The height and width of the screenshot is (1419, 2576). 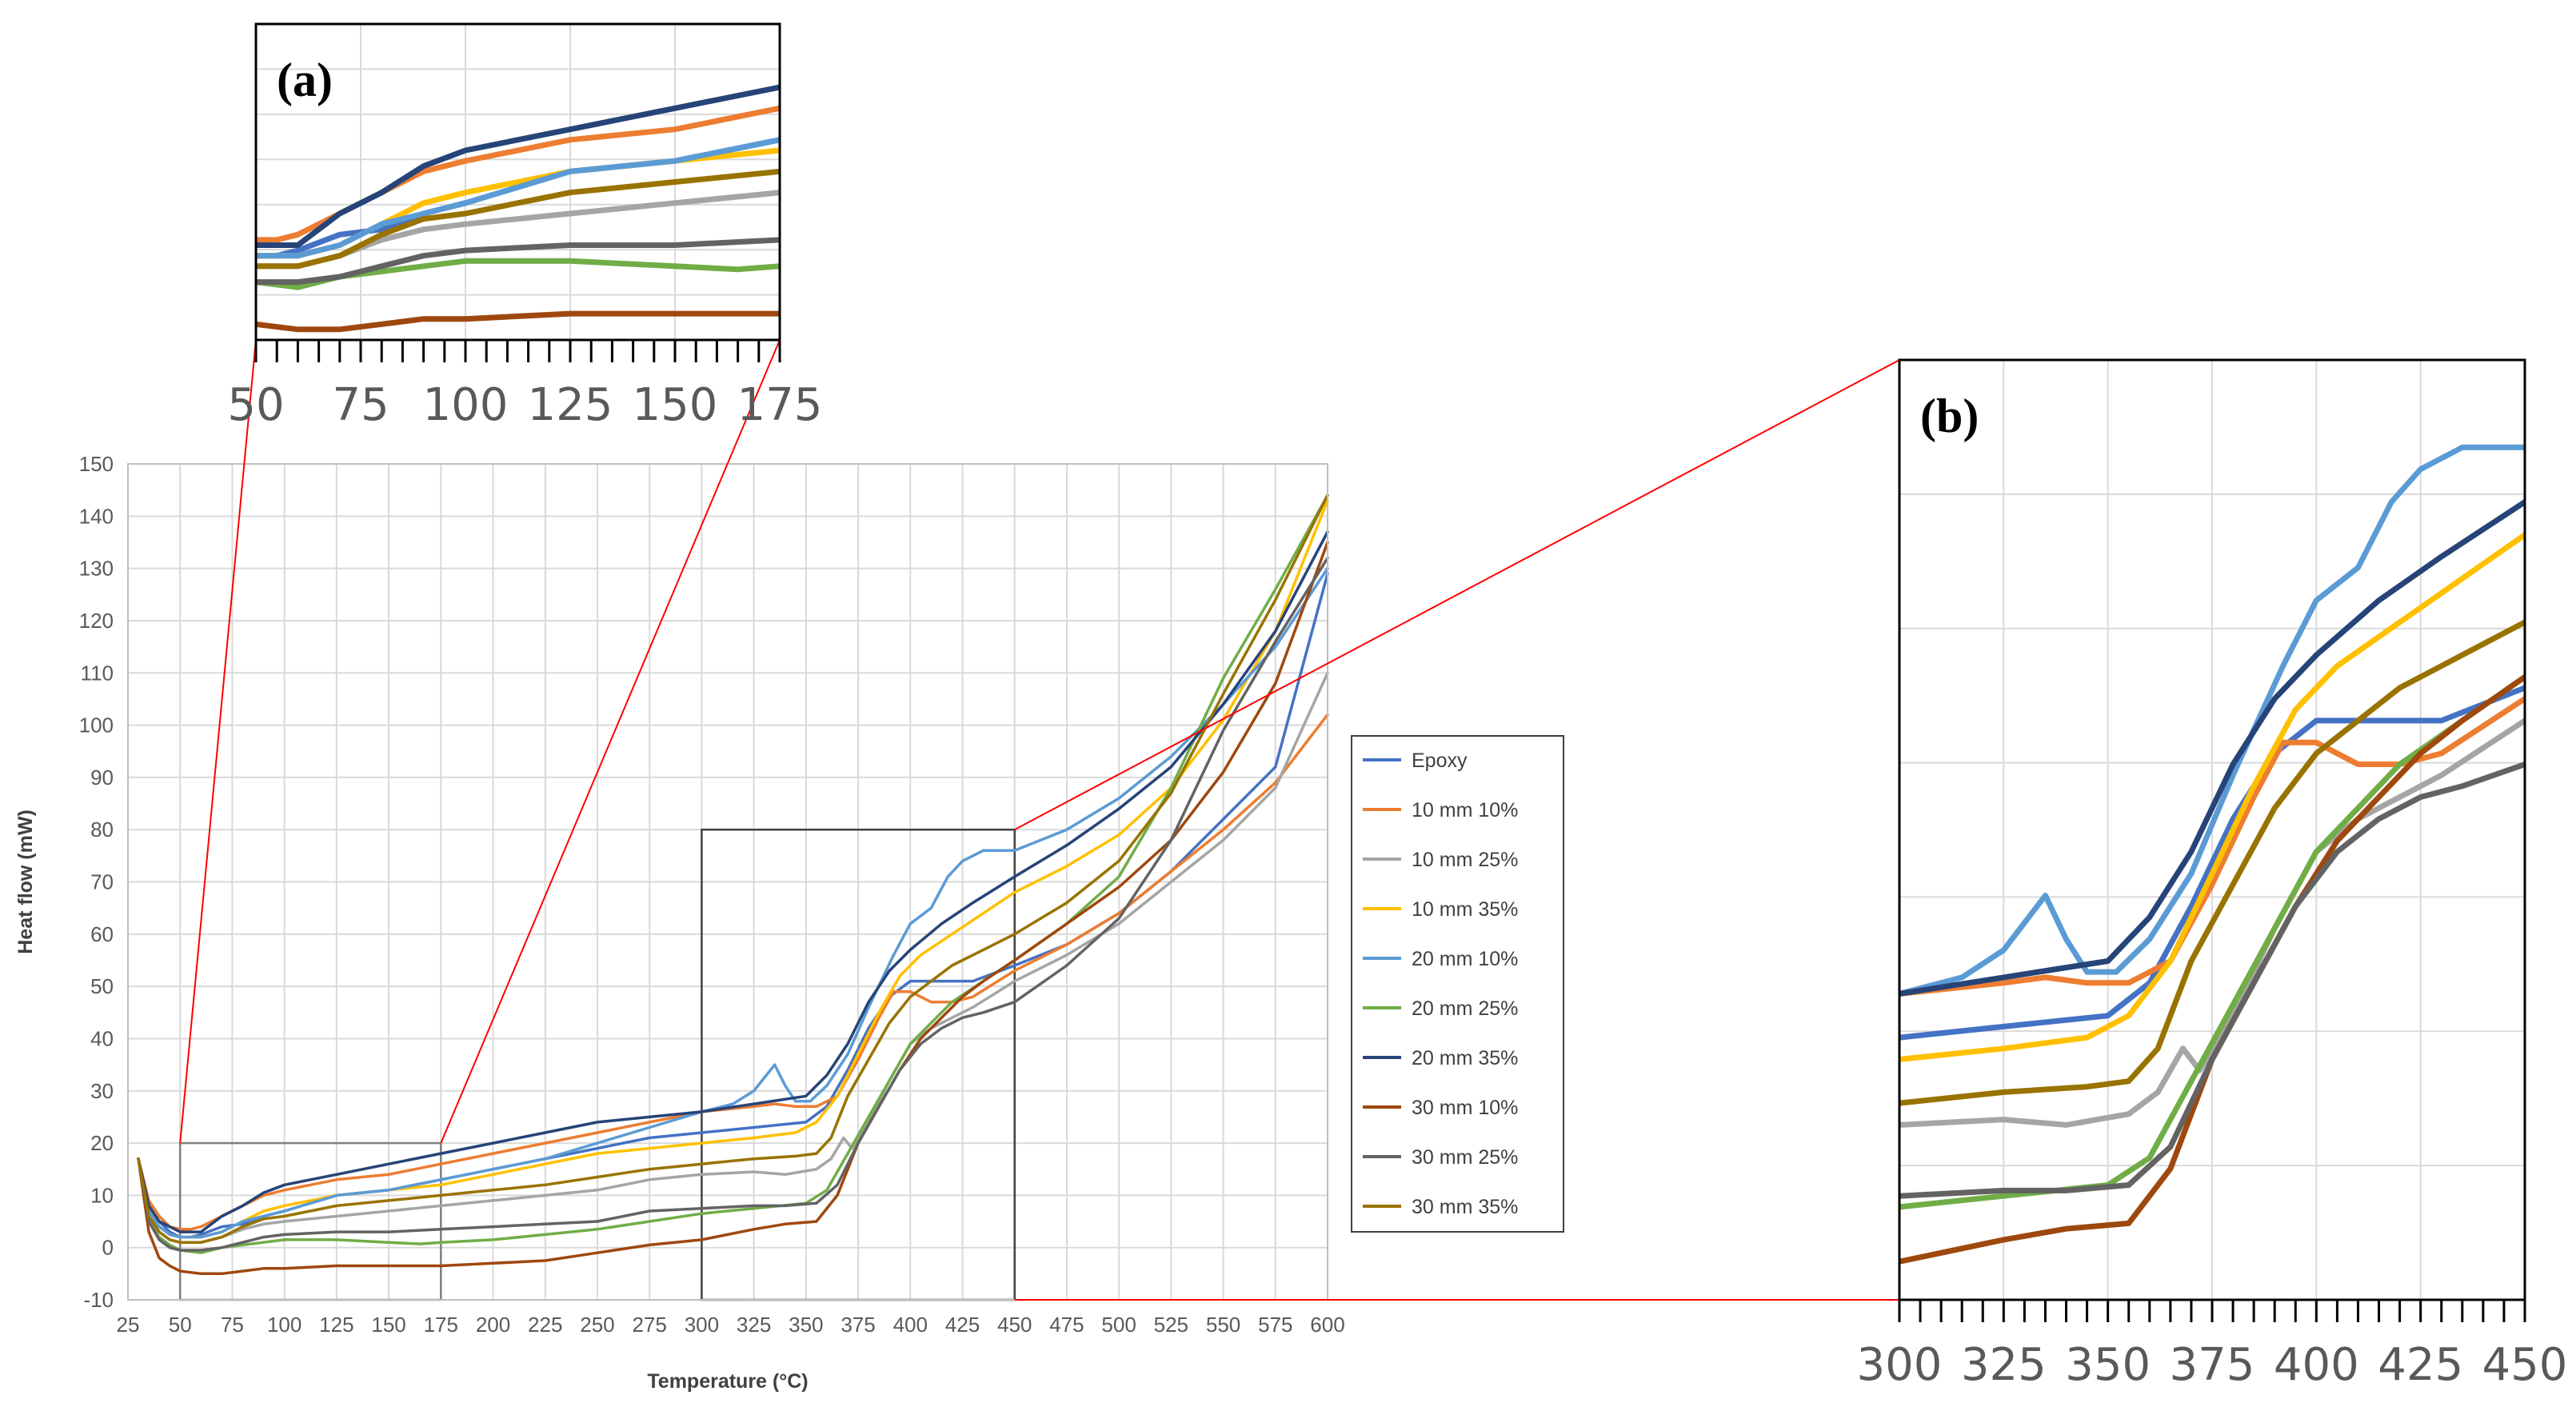 What do you see at coordinates (2420, 1365) in the screenshot?
I see `inset-b-x-tick-label: 425` at bounding box center [2420, 1365].